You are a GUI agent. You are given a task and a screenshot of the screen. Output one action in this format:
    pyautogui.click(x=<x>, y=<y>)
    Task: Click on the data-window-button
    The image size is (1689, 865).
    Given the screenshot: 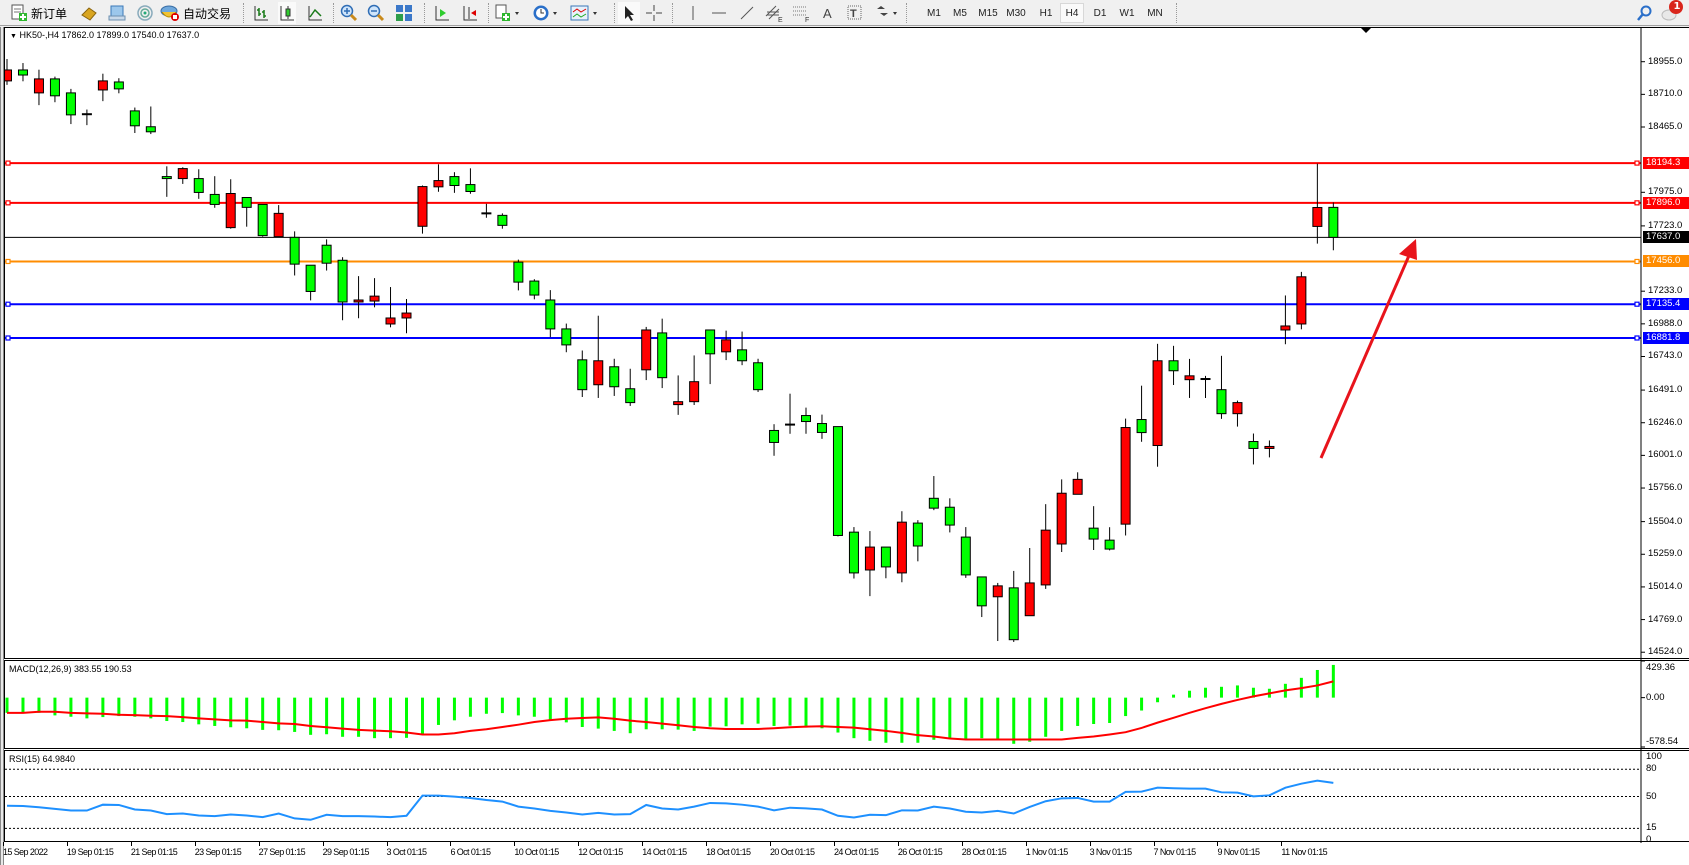 What is the action you would take?
    pyautogui.click(x=117, y=13)
    